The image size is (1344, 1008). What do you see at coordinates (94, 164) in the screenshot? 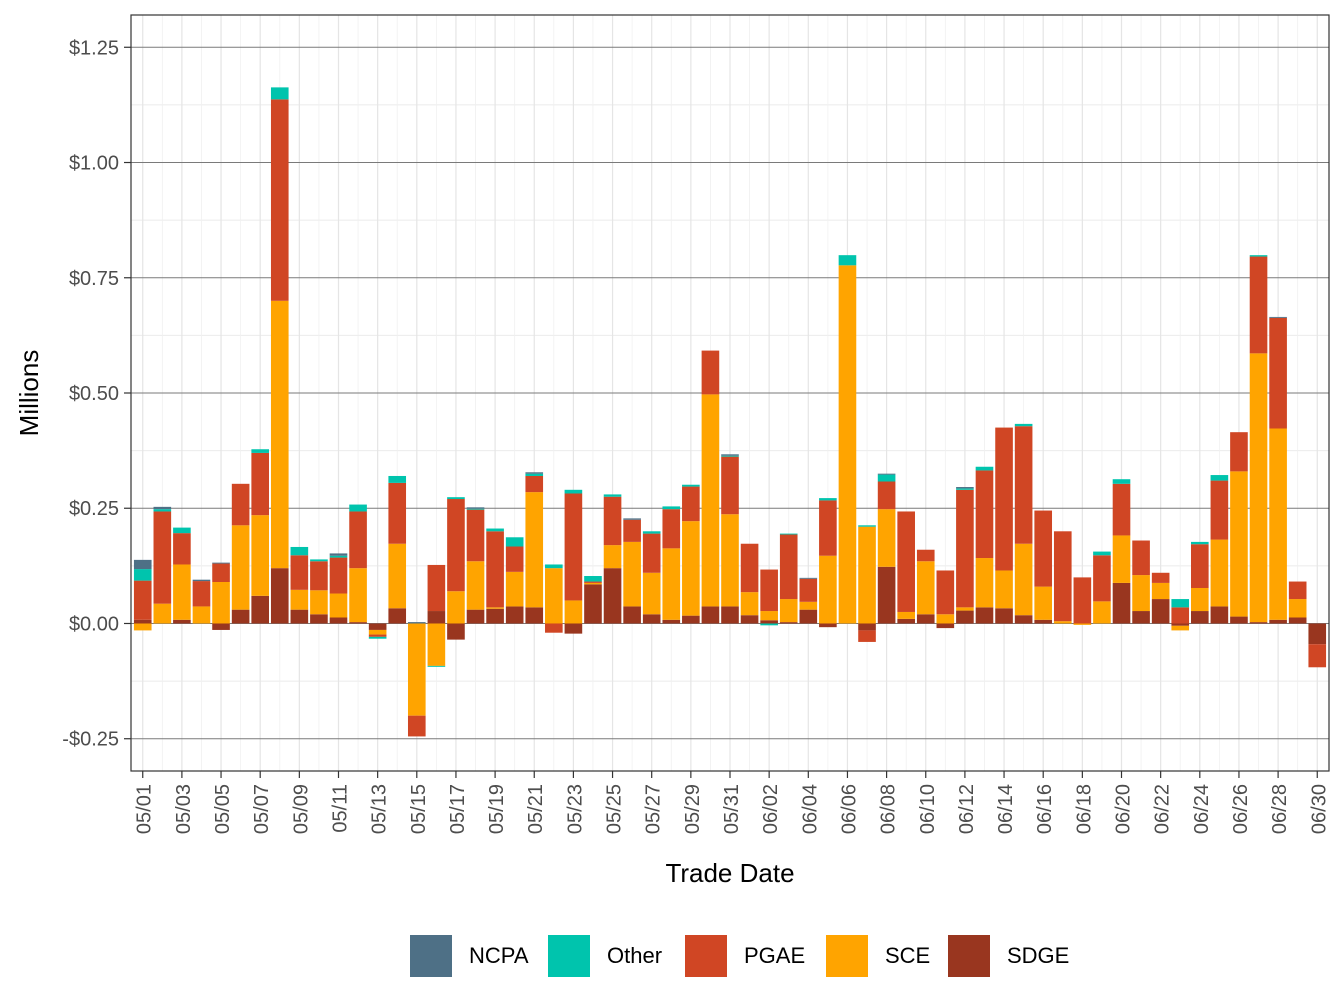
I see `y-tick-label: $1.00` at bounding box center [94, 164].